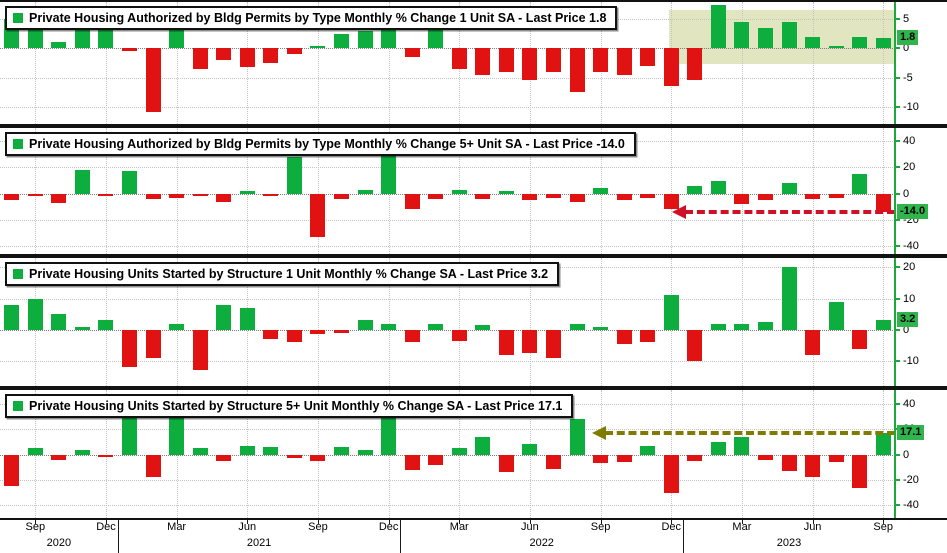 Image resolution: width=947 pixels, height=553 pixels. Describe the element at coordinates (911, 479) in the screenshot. I see `y-axis-tick-label: -20` at that location.